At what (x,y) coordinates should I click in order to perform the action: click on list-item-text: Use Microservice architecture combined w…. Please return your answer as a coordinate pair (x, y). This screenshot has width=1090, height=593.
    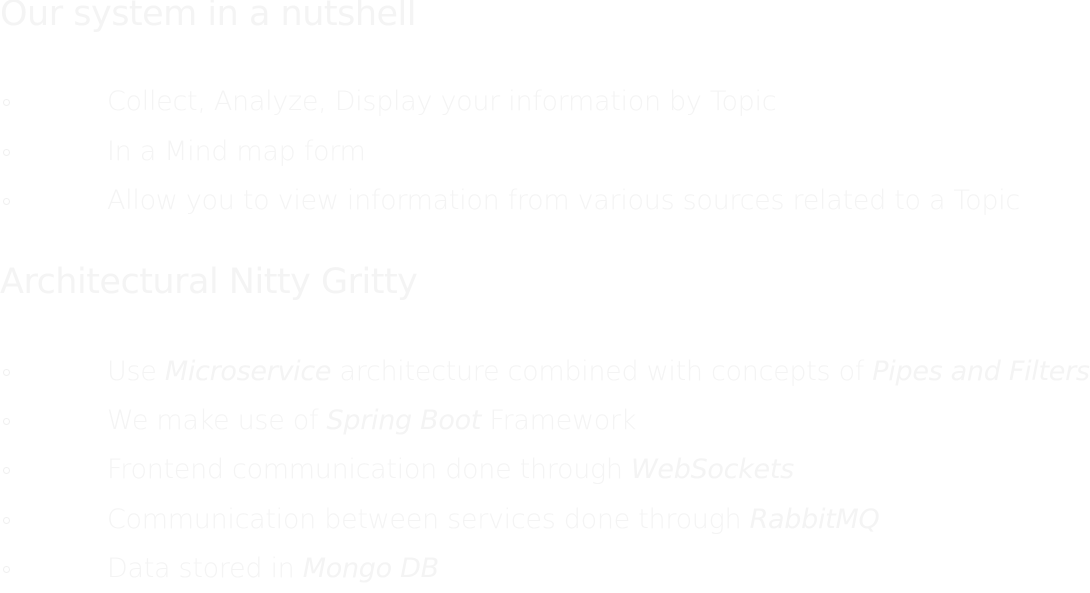
    Looking at the image, I should click on (598, 371).